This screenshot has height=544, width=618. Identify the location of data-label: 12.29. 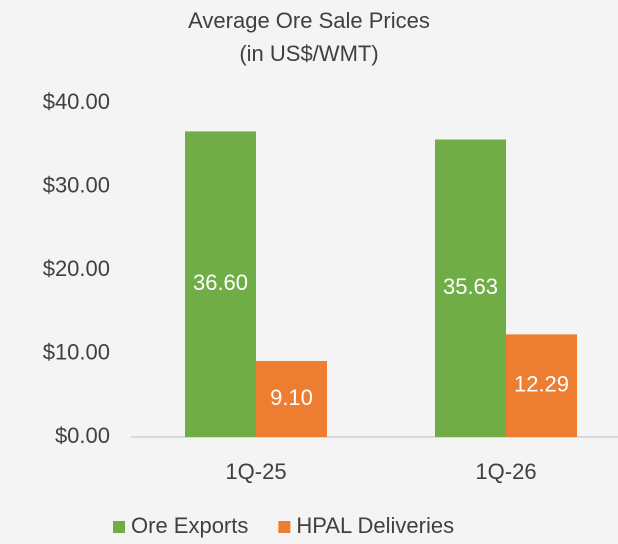
(541, 384).